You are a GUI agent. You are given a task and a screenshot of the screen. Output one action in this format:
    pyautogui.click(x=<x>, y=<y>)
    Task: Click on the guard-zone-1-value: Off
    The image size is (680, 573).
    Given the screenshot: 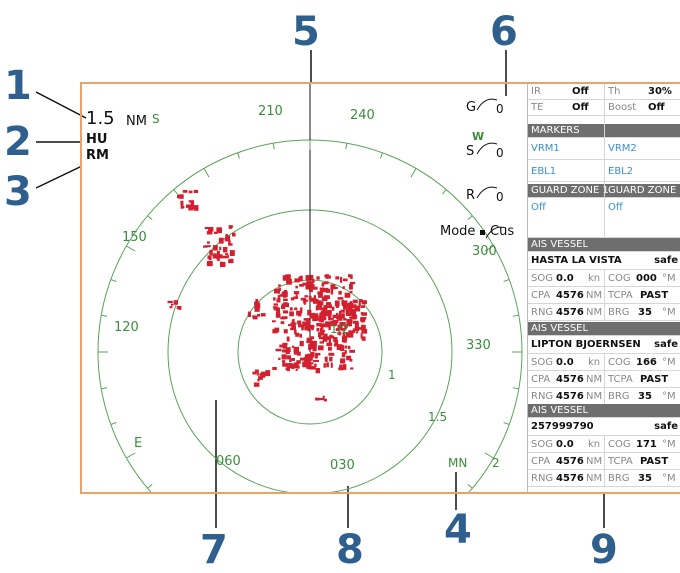 What is the action you would take?
    pyautogui.click(x=538, y=207)
    